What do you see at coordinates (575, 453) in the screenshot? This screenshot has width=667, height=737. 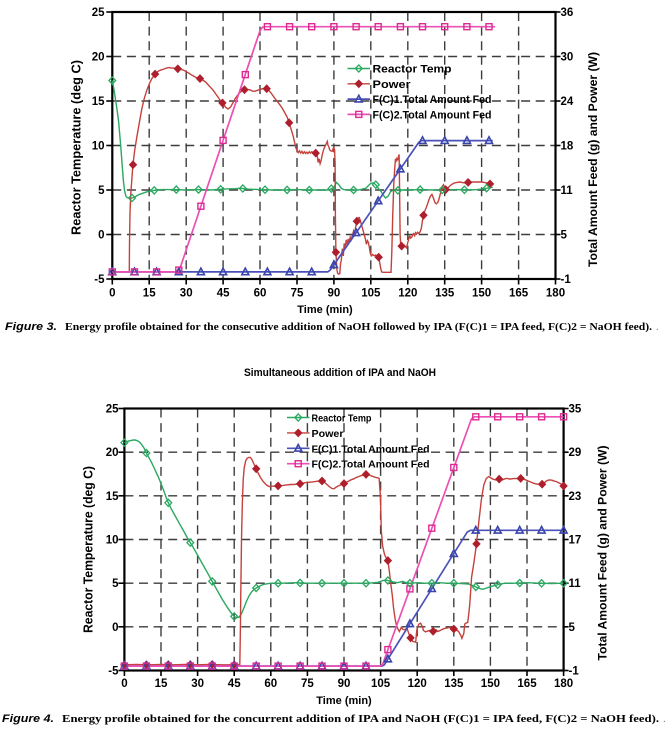 I see `svg-text: 29` at bounding box center [575, 453].